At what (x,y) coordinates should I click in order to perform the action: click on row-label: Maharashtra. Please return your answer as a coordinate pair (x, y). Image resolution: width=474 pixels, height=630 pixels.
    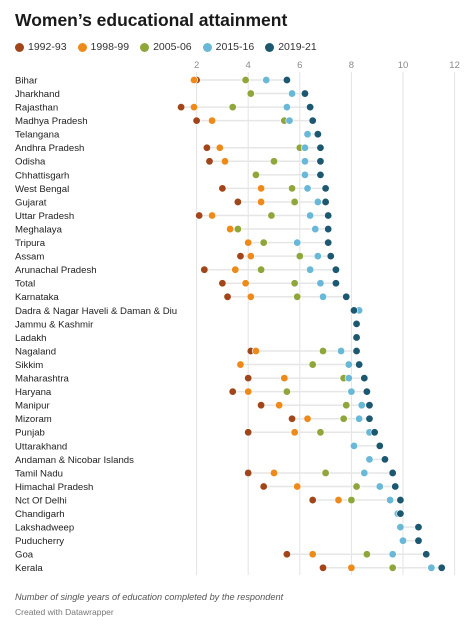
    Looking at the image, I should click on (42, 379).